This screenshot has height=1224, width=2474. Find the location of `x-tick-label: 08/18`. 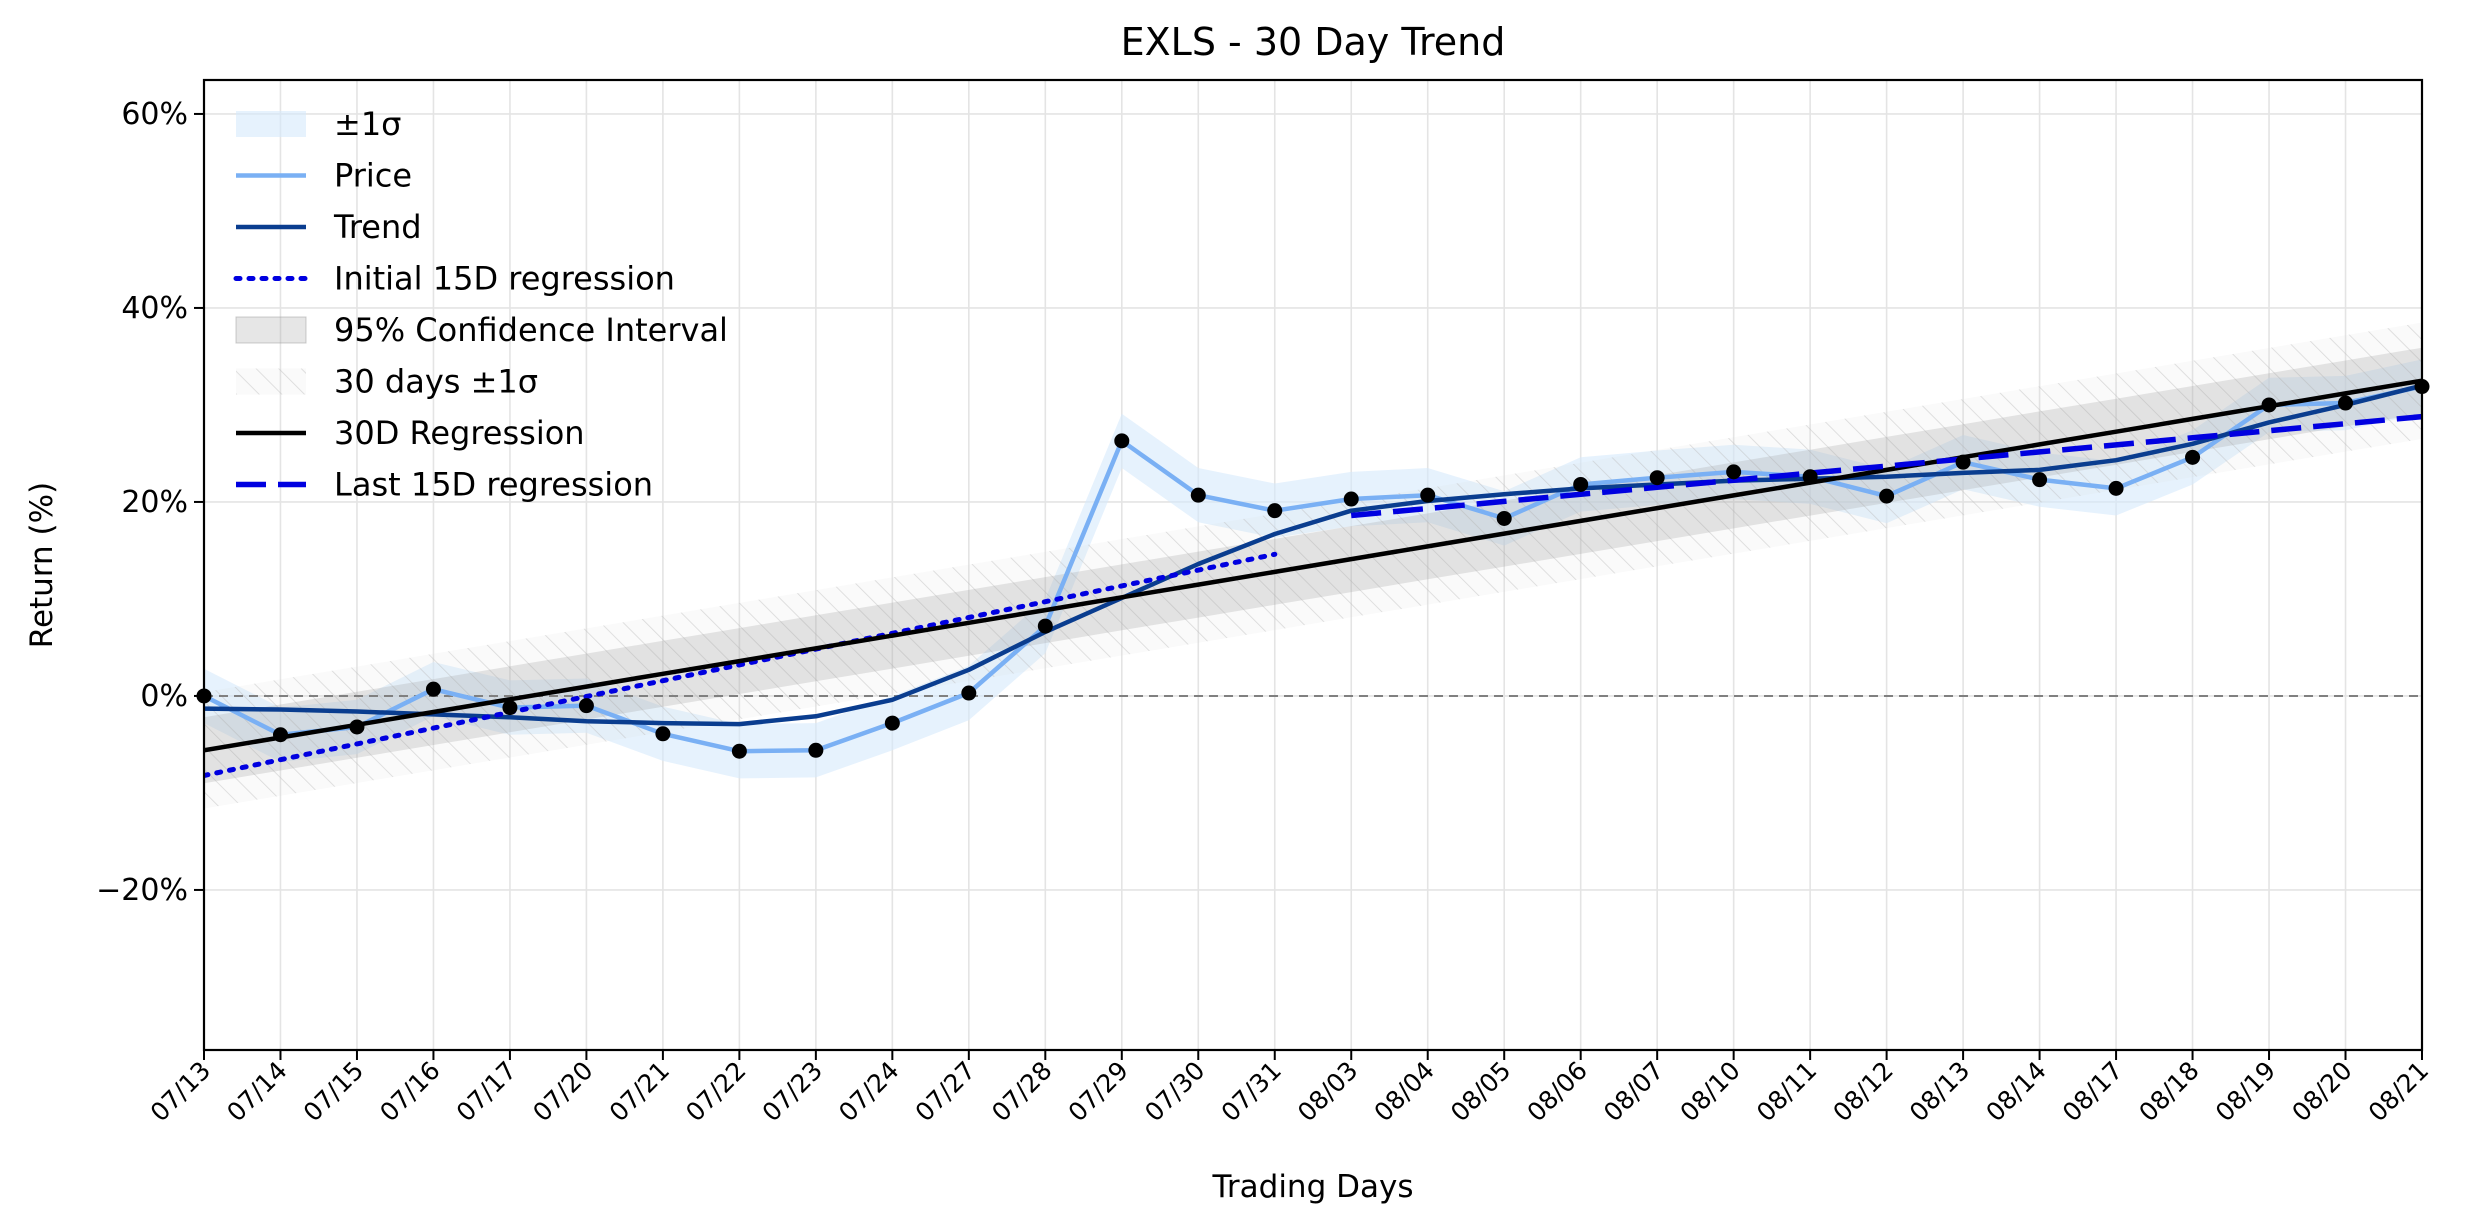

x-tick-label: 08/18 is located at coordinates (2168, 1091).